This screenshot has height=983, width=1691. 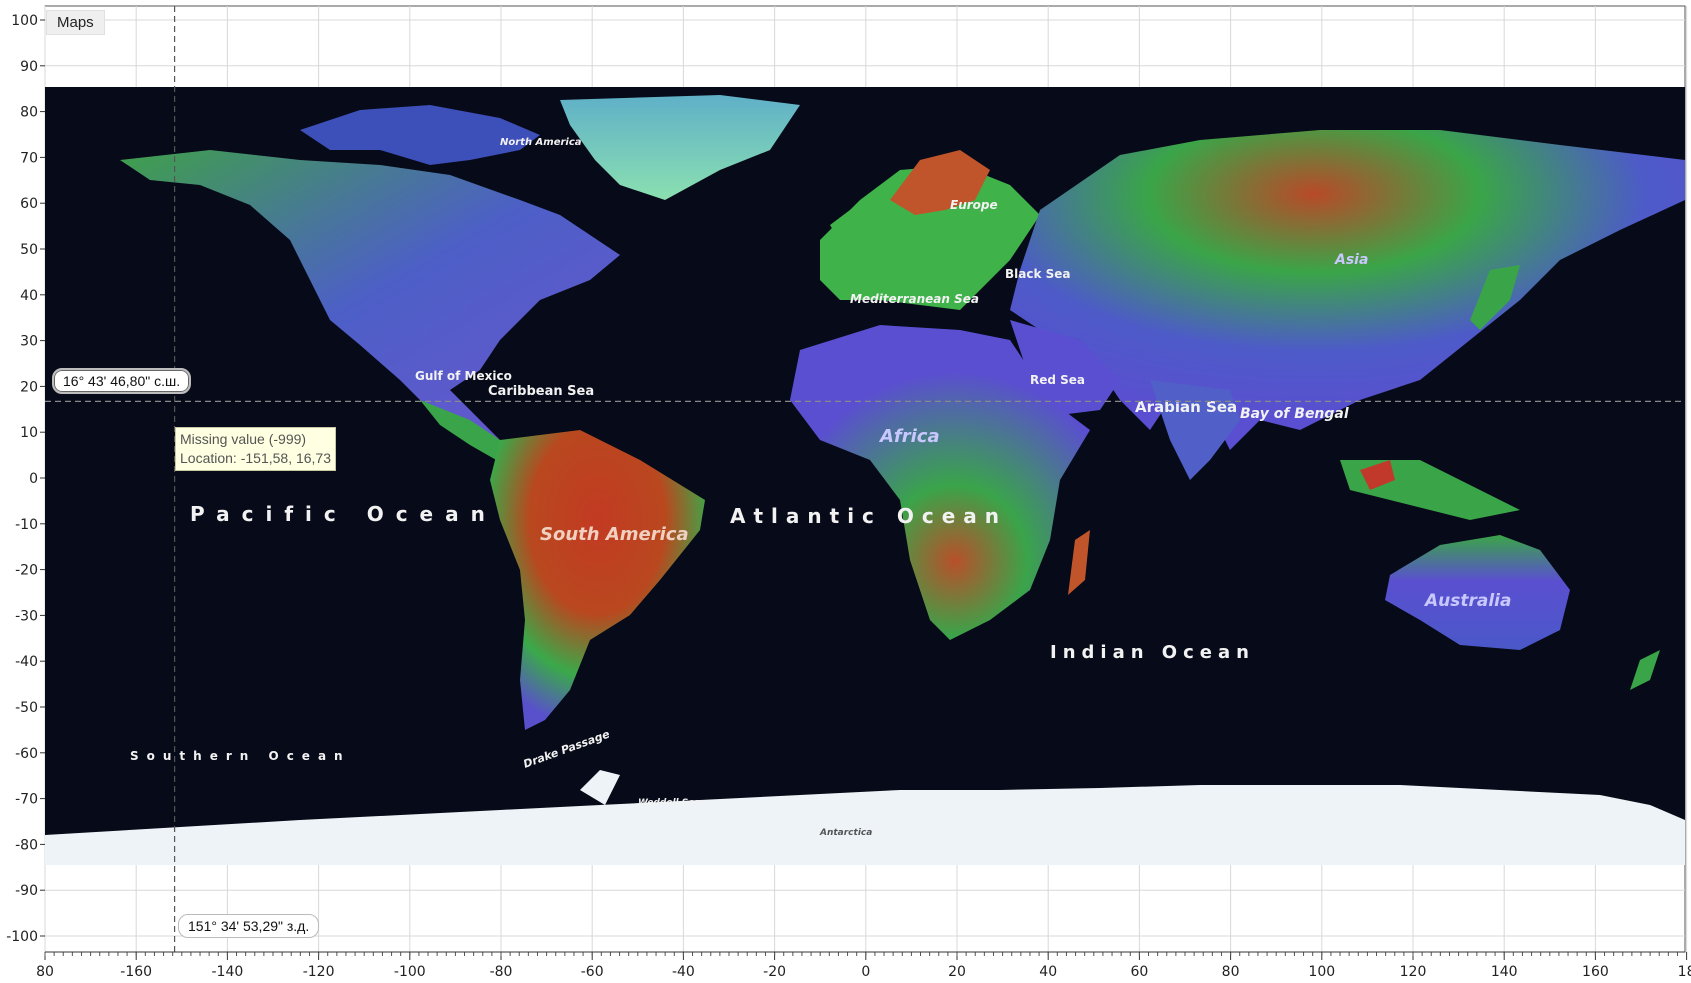 I want to click on label-mediterranean-sea: Mediterranean Sea, so click(x=914, y=299).